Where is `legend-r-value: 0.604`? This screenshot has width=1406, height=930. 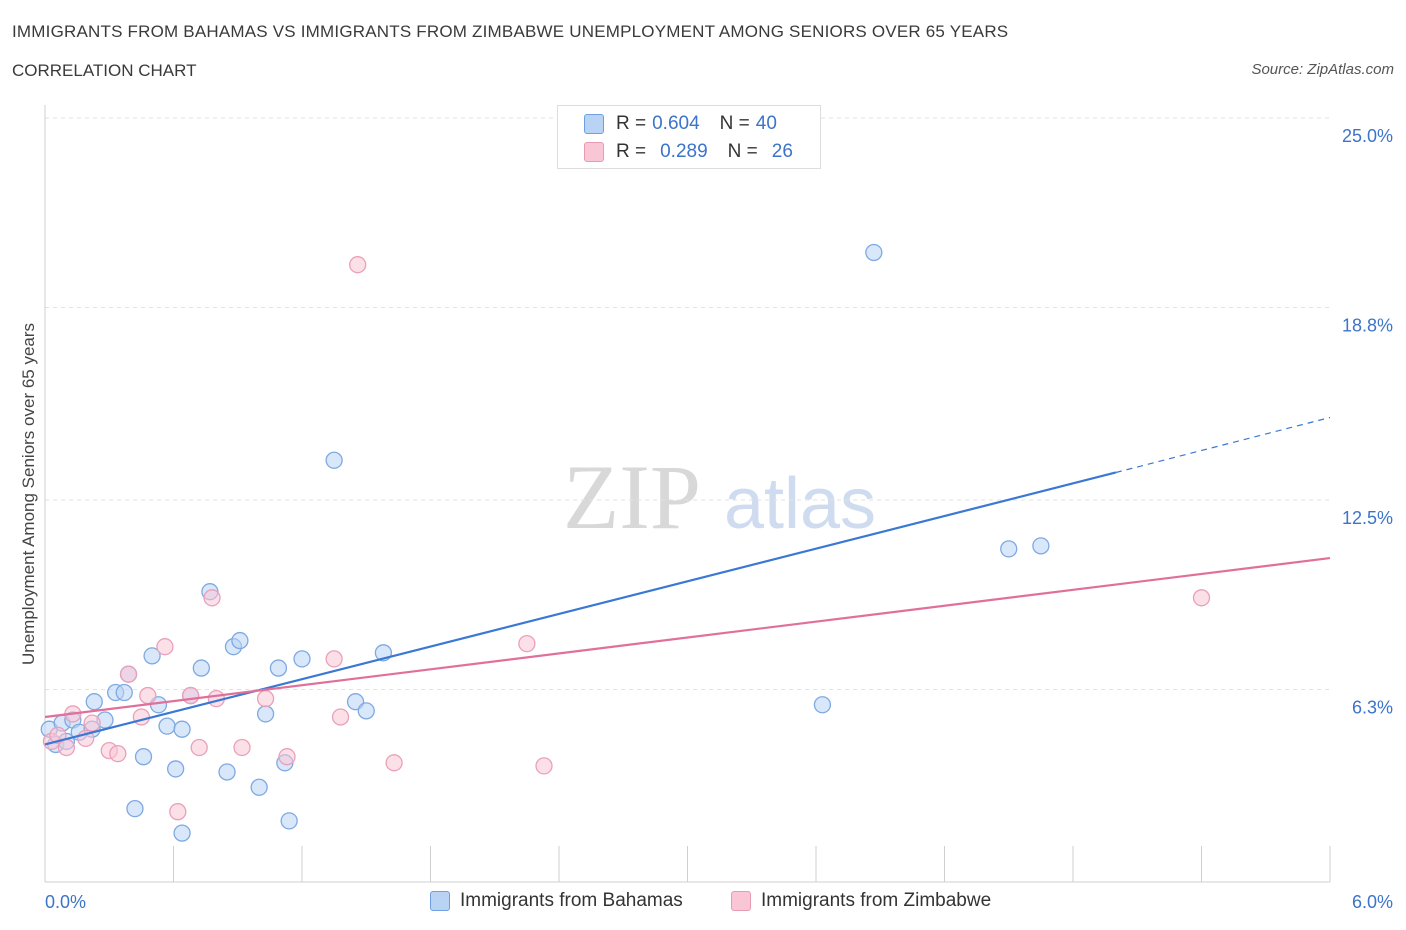 legend-r-value: 0.604 is located at coordinates (676, 123).